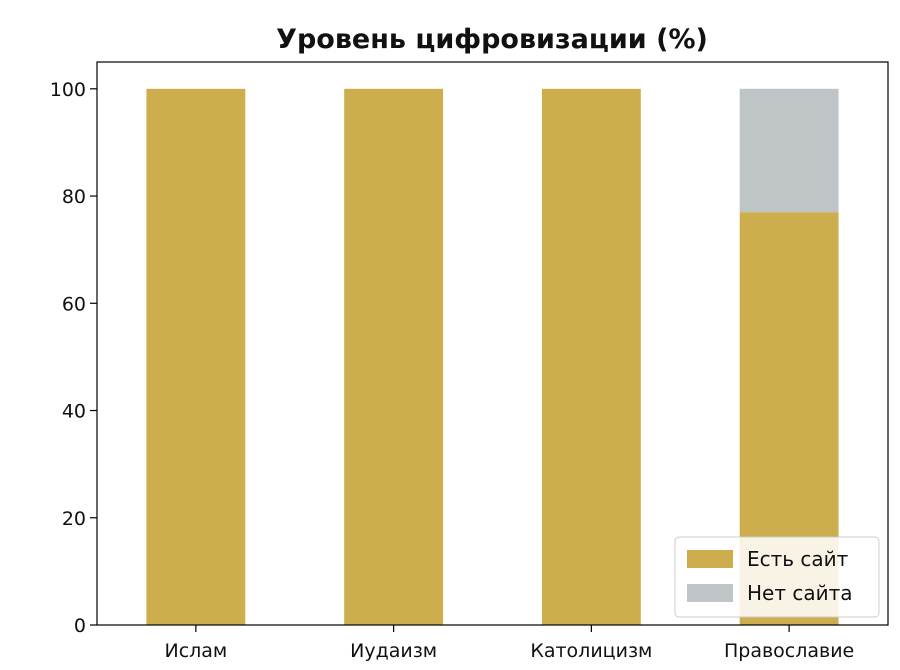 The width and height of the screenshot is (900, 670). Describe the element at coordinates (74, 519) in the screenshot. I see `y-tick-label: 20` at that location.